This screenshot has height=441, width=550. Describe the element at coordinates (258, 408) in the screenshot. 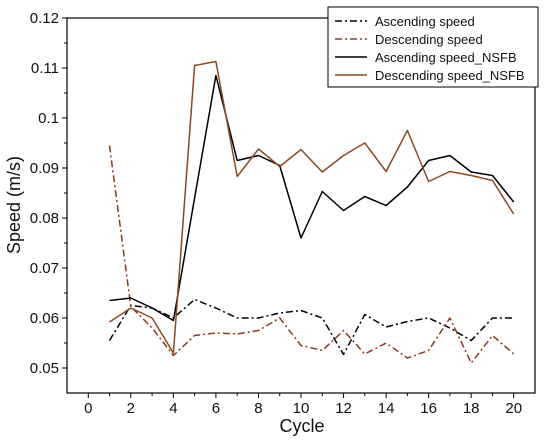

I see `x-tick-label: 8` at that location.